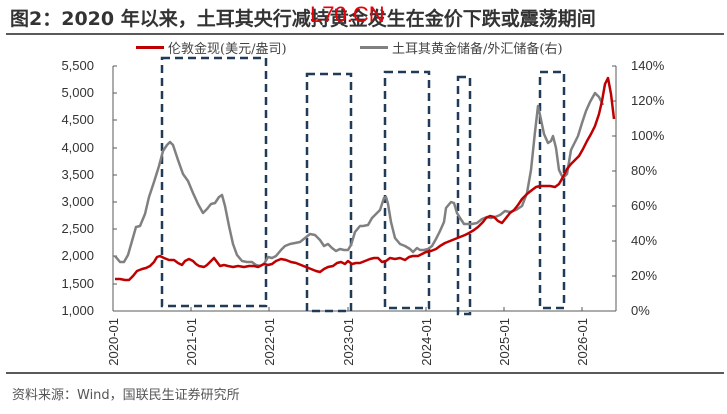 This screenshot has height=414, width=727. Describe the element at coordinates (77, 174) in the screenshot. I see `y-left-tick: 3,500` at that location.